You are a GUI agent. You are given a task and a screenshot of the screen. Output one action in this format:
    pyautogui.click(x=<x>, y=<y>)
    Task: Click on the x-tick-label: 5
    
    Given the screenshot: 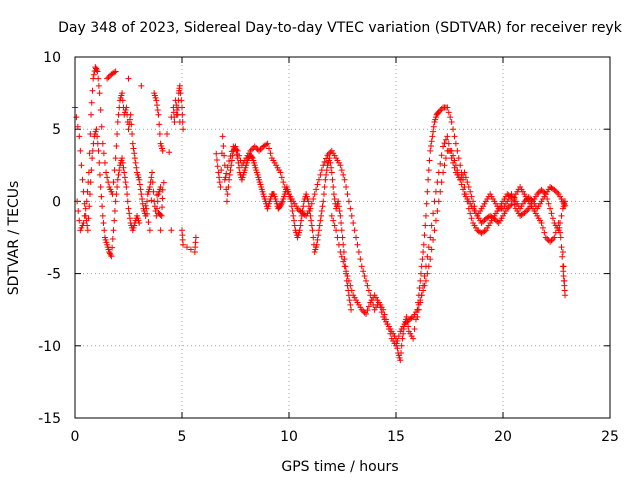 What is the action you would take?
    pyautogui.click(x=182, y=437)
    